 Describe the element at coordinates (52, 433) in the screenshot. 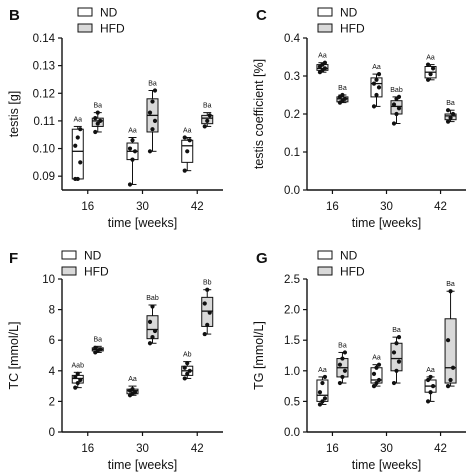

I see `y-tick-label: 0` at that location.